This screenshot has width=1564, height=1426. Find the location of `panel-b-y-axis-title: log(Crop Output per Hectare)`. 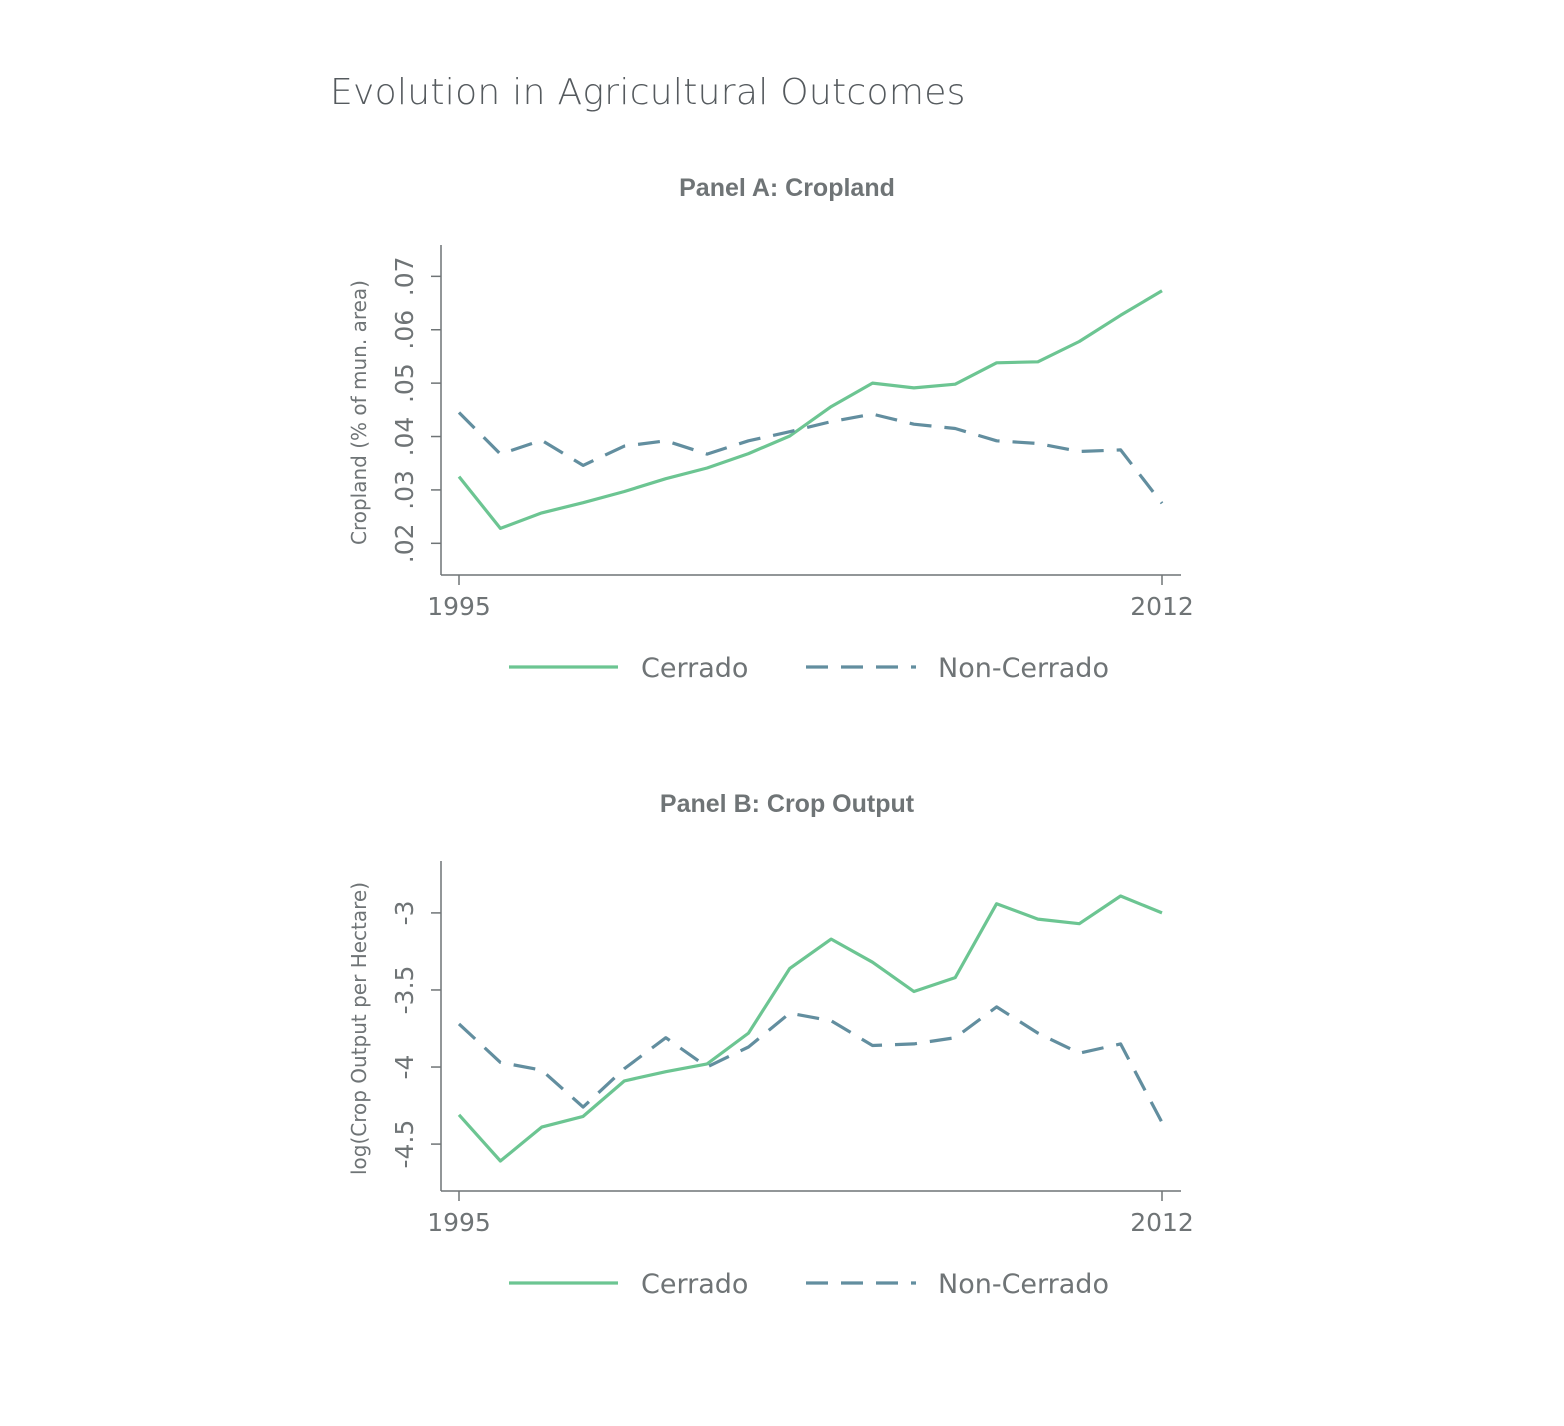

panel-b-y-axis-title: log(Crop Output per Hectare) is located at coordinates (359, 1028).